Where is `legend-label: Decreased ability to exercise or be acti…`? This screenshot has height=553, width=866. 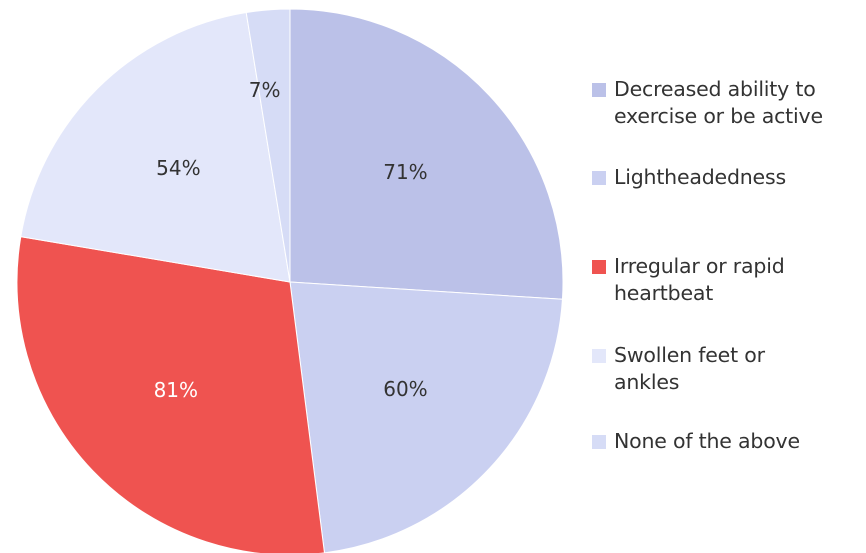 legend-label: Decreased ability to exercise or be acti… is located at coordinates (739, 103).